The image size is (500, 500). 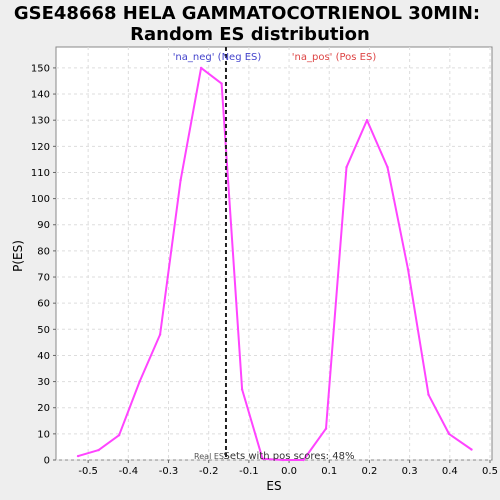 I want to click on x-tick-label: -0.4, so click(x=129, y=471).